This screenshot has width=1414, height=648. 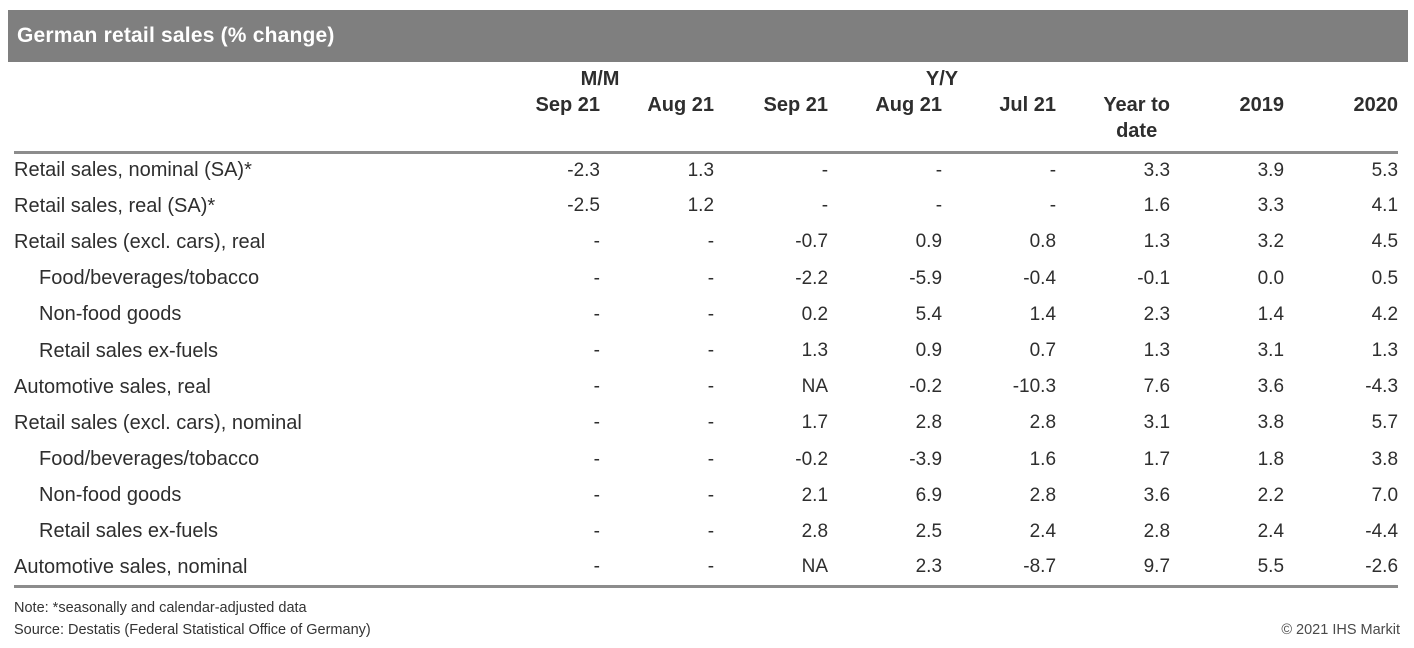 What do you see at coordinates (1271, 567) in the screenshot?
I see `value-cell: 5.5` at bounding box center [1271, 567].